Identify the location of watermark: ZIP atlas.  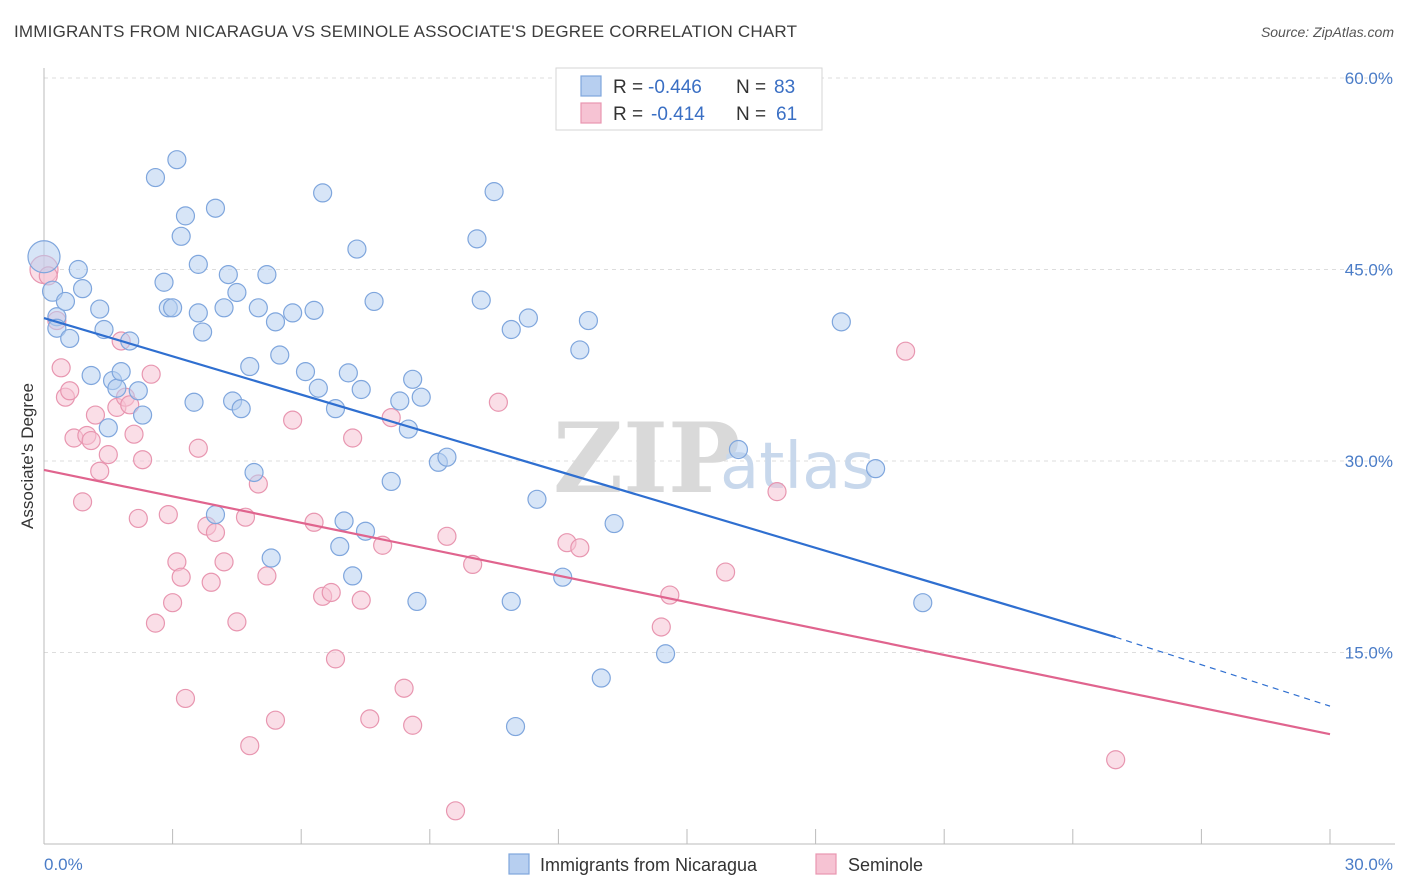
(714, 458).